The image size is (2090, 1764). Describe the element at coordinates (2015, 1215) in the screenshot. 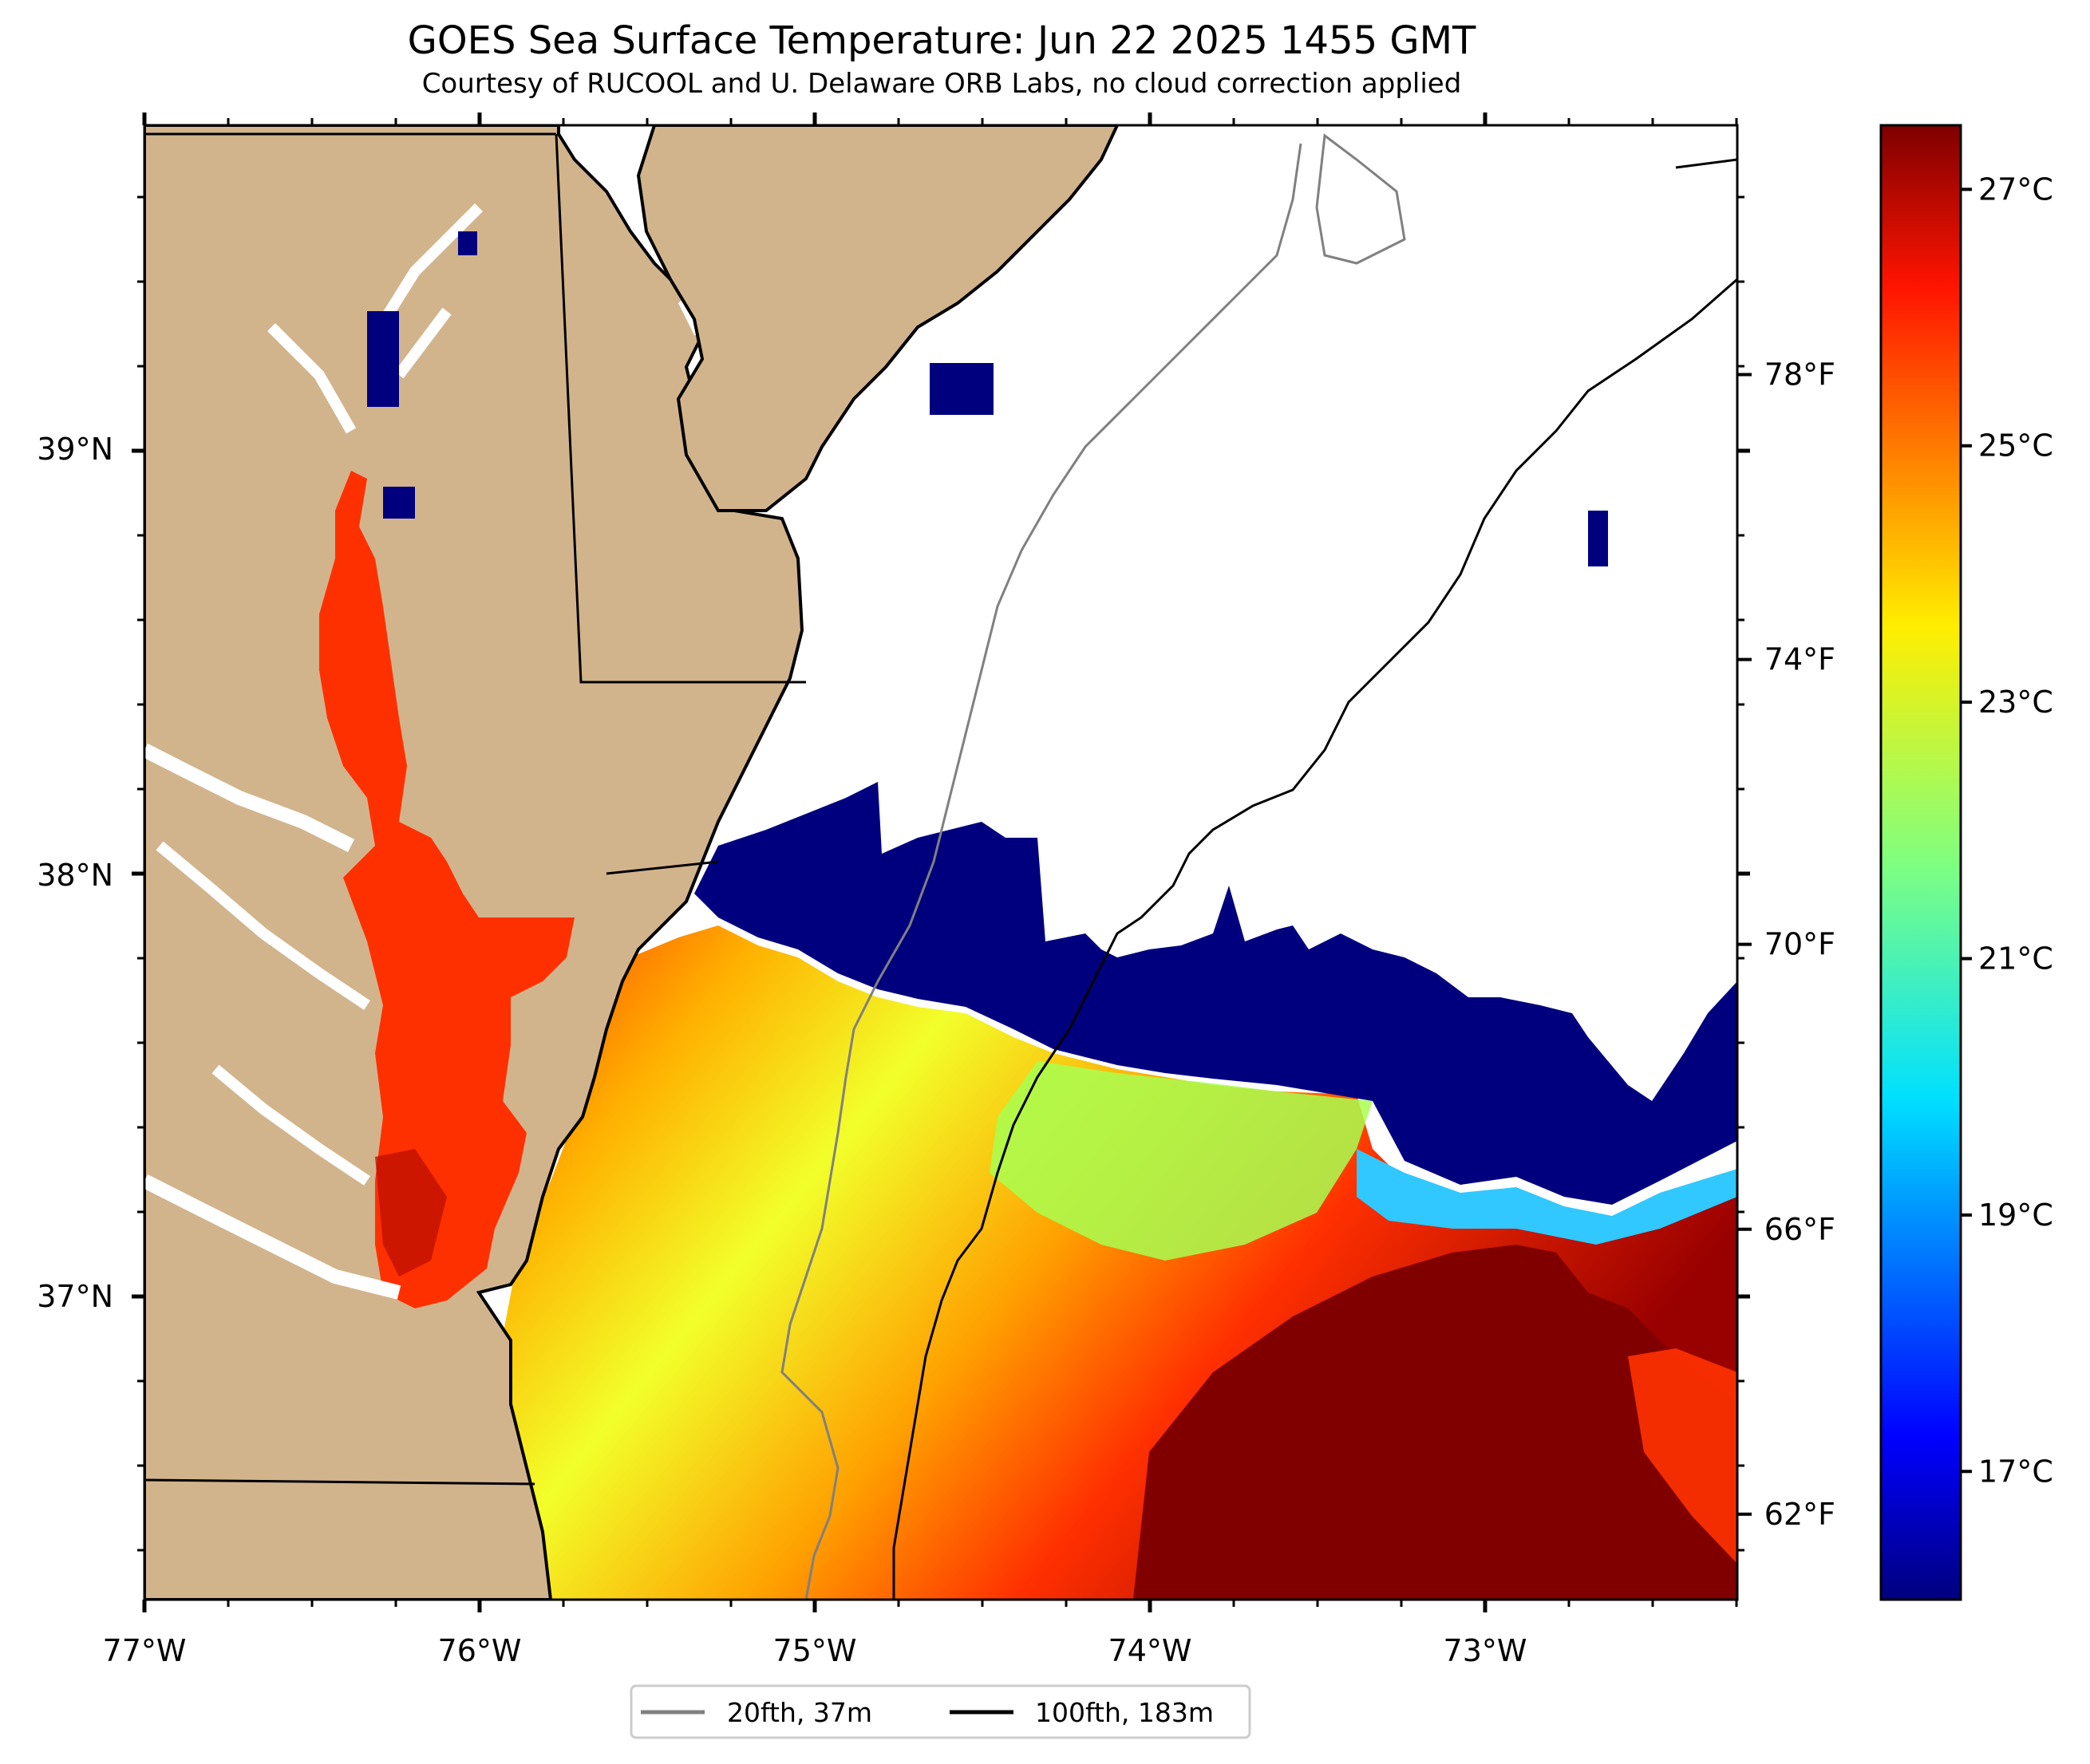

I see `colorbar-c-label: 19°C` at that location.